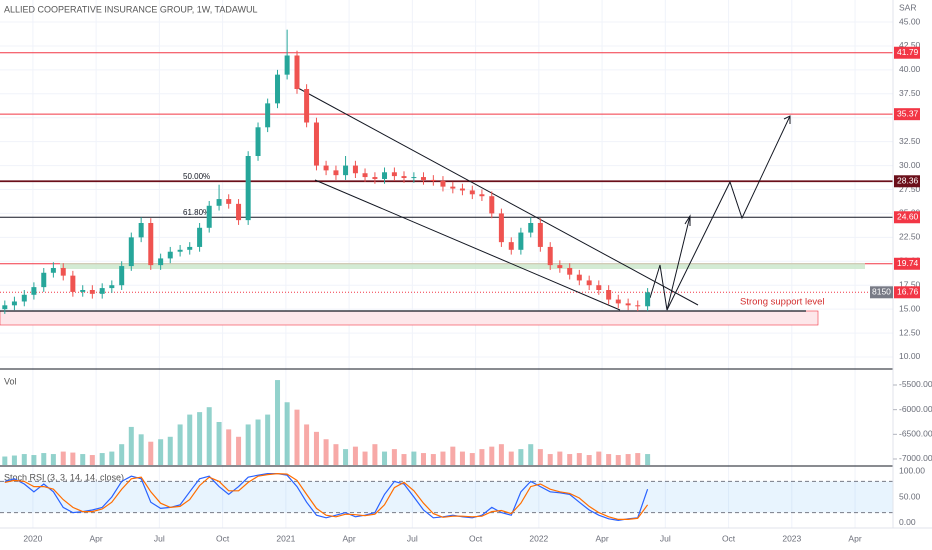  I want to click on y-tick-label: 27.50, so click(910, 189).